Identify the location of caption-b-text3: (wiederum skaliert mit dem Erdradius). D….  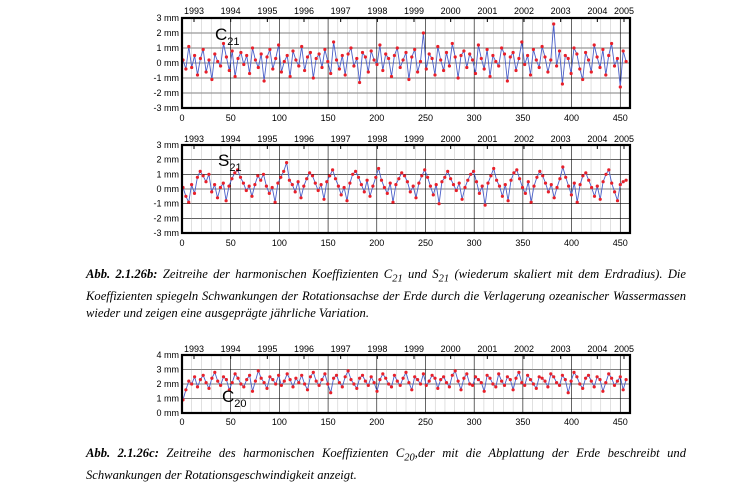
(386, 293).